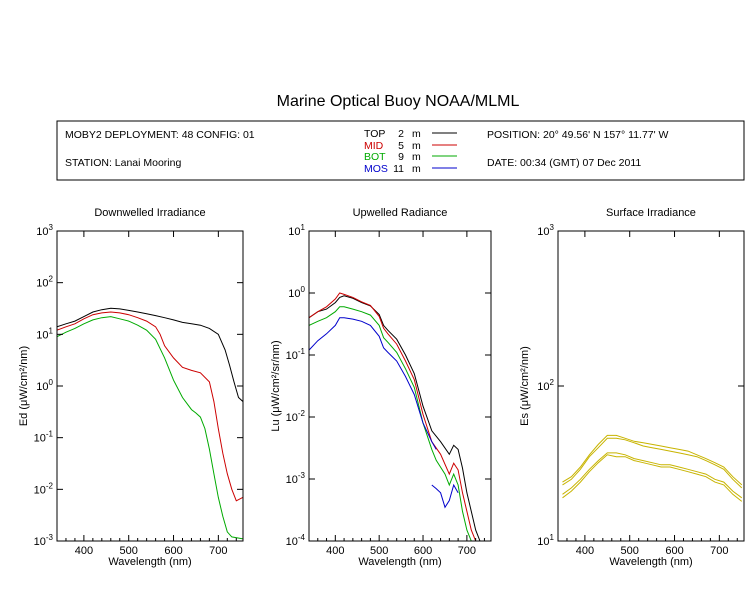 The width and height of the screenshot is (750, 600). What do you see at coordinates (525, 386) in the screenshot?
I see `y-axis-label: Es (μW/cm²/nm)` at bounding box center [525, 386].